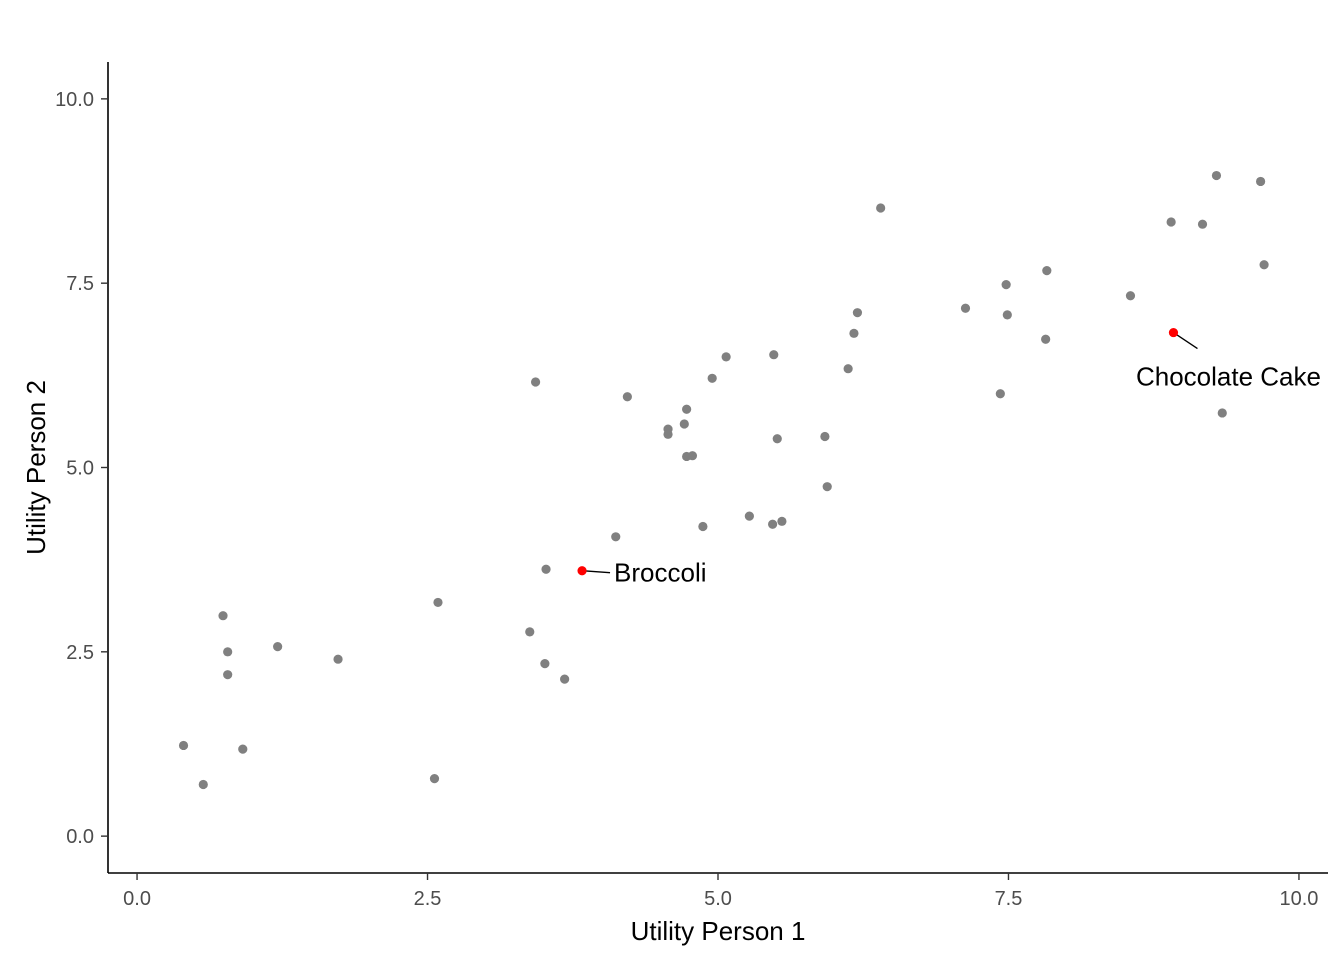  I want to click on y-axis-ticks: 0.0 2.5 5.0 7.5 10.0, so click(81, 468).